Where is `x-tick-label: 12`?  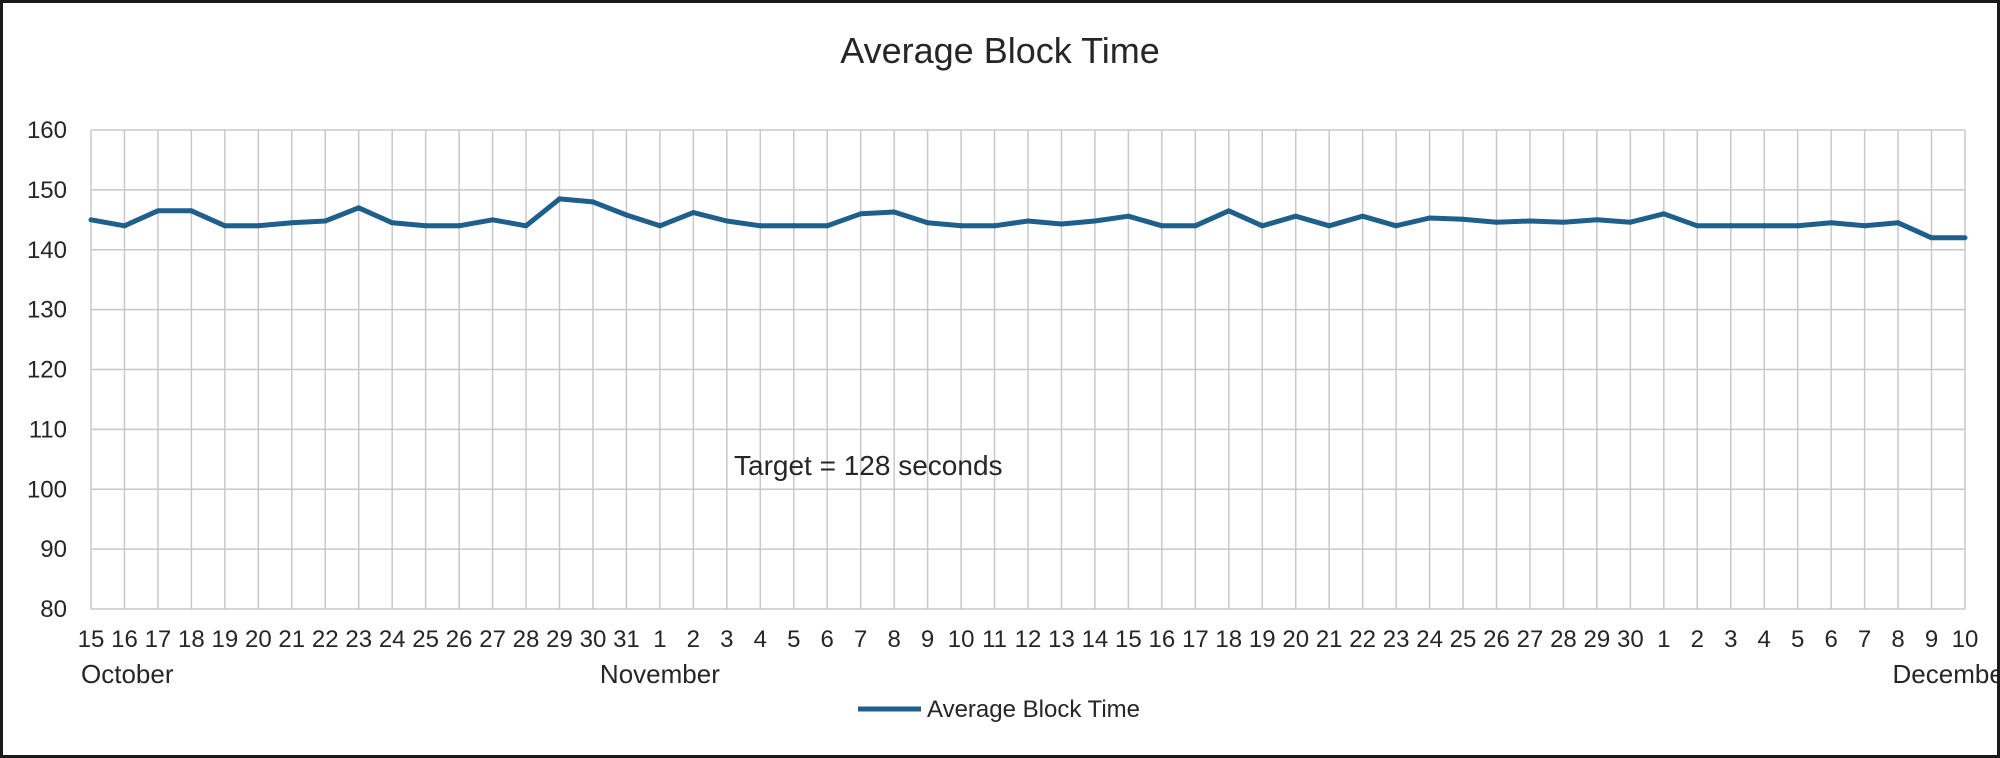
x-tick-label: 12 is located at coordinates (1028, 639).